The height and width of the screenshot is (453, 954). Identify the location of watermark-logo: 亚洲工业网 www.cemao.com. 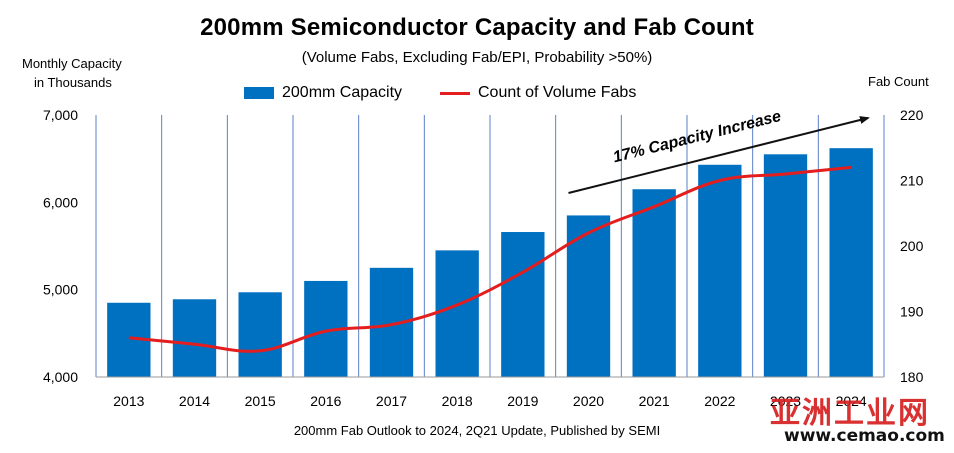
(860, 418).